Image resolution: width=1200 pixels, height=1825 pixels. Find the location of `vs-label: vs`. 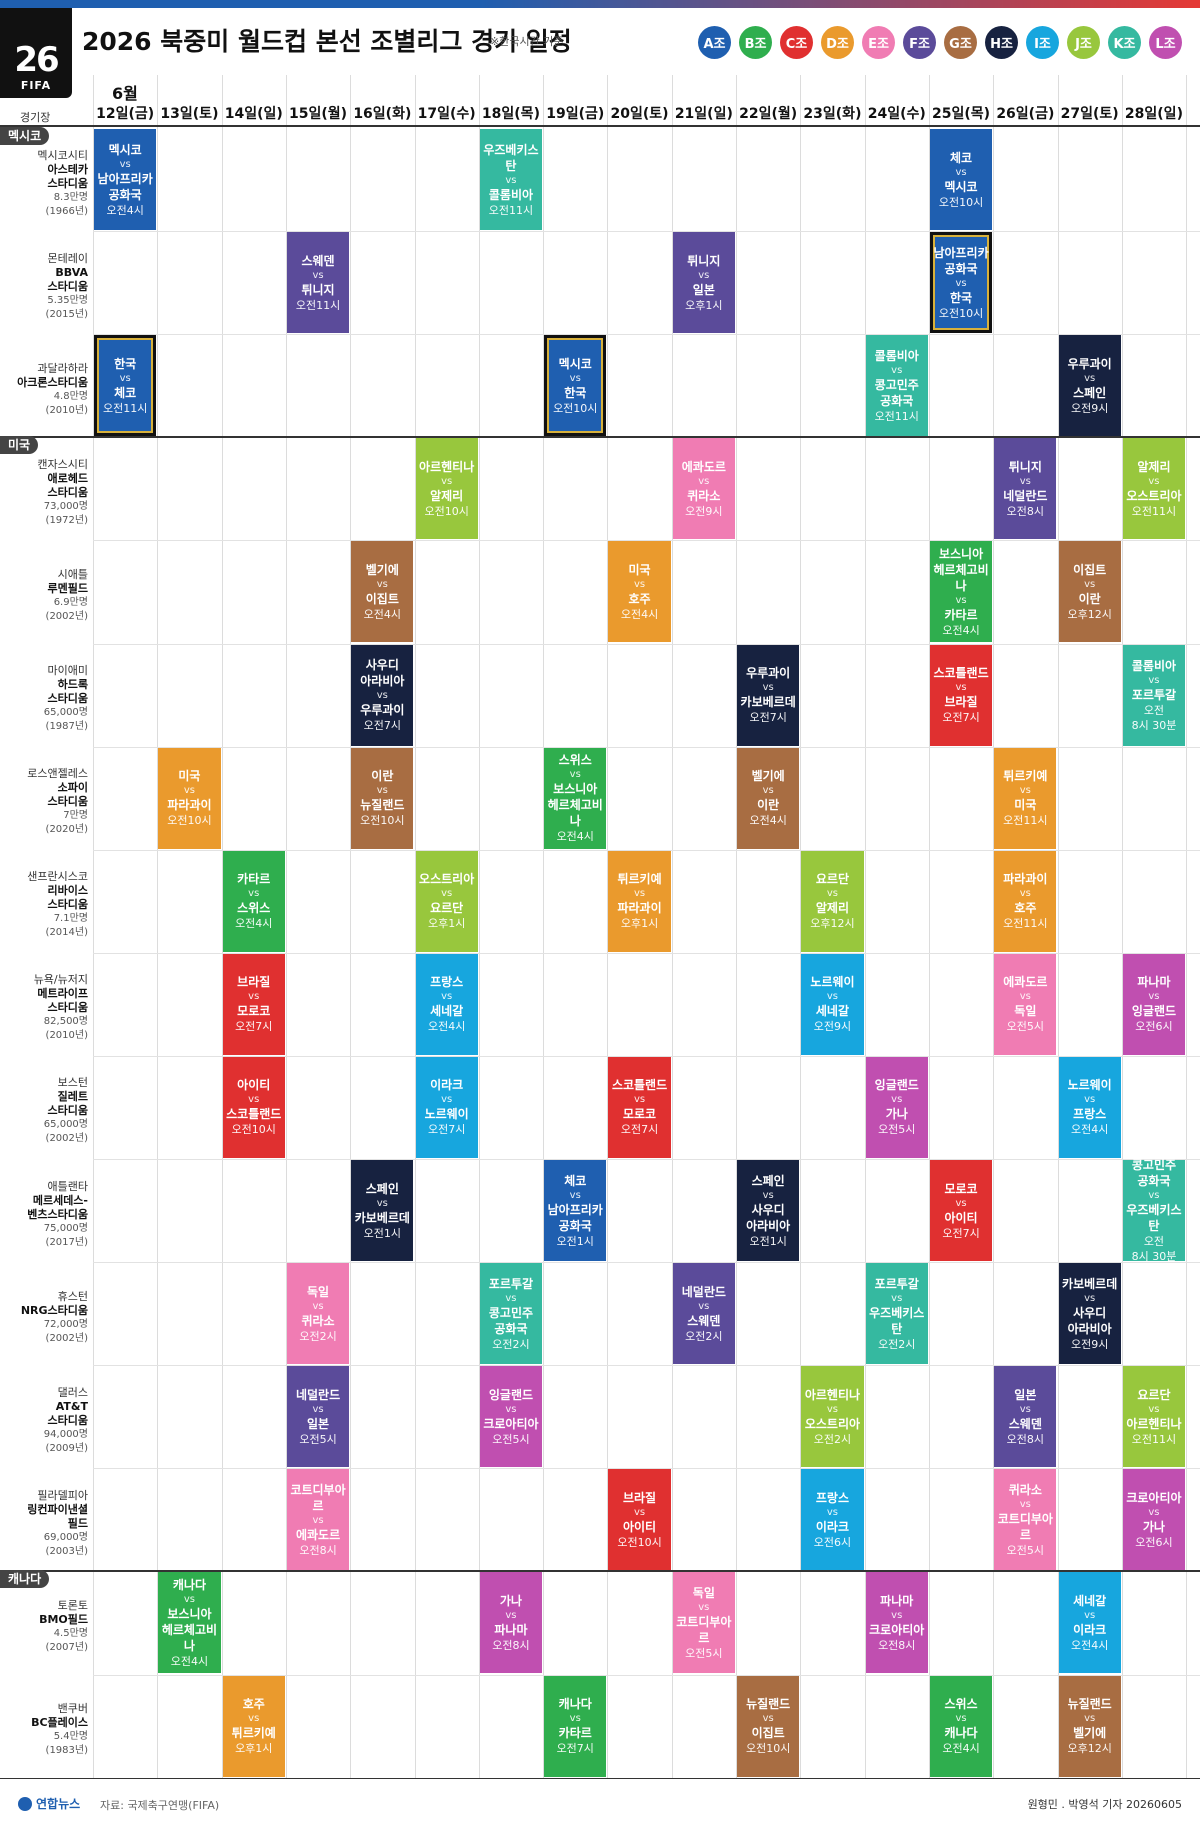

vs-label: vs is located at coordinates (639, 894).